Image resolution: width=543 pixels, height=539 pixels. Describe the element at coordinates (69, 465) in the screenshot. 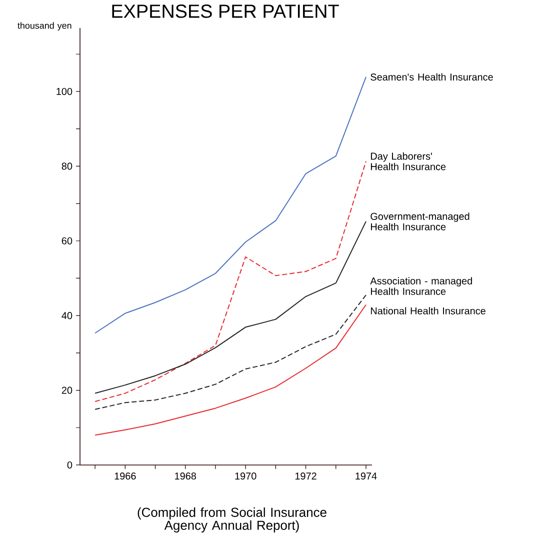

I see `y-tick-label: 0` at that location.